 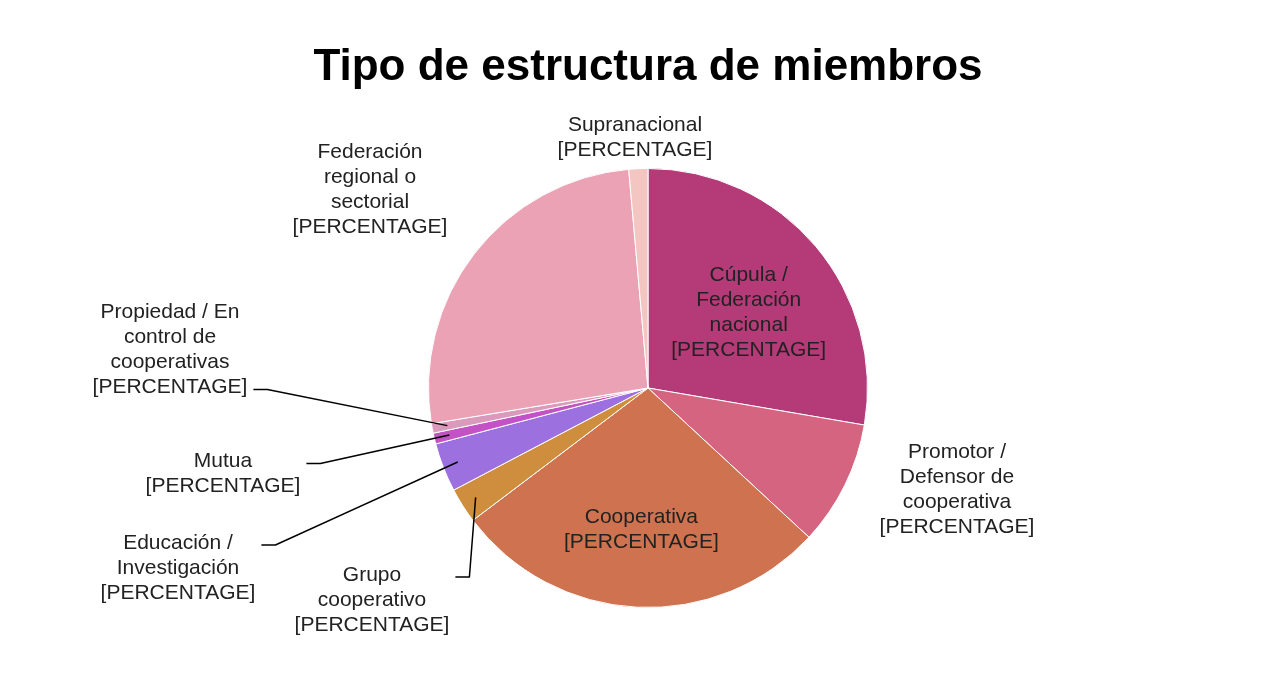 I want to click on chart-title: Tipo de estructura de miembros, so click(x=648, y=65).